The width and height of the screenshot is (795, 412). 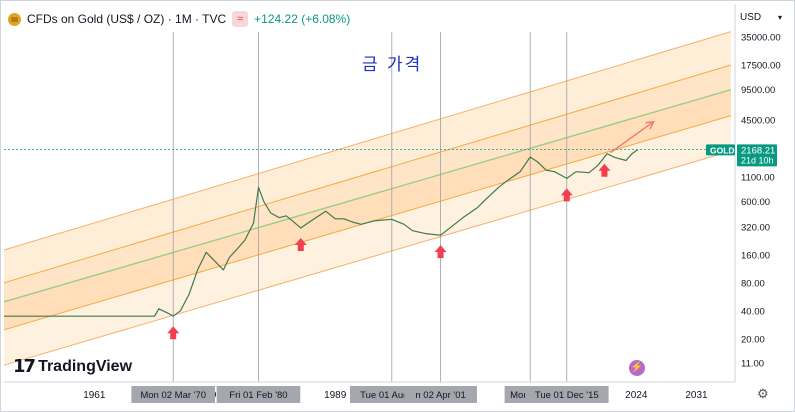 I want to click on x-tick-label: 1989, so click(x=335, y=395).